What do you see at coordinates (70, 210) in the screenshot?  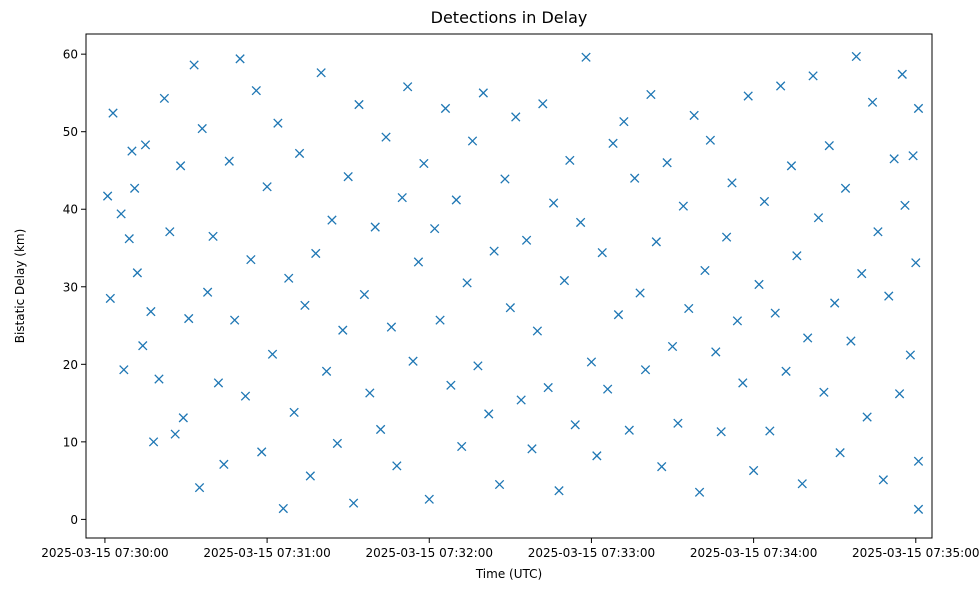 I see `y-tick-label: 40` at bounding box center [70, 210].